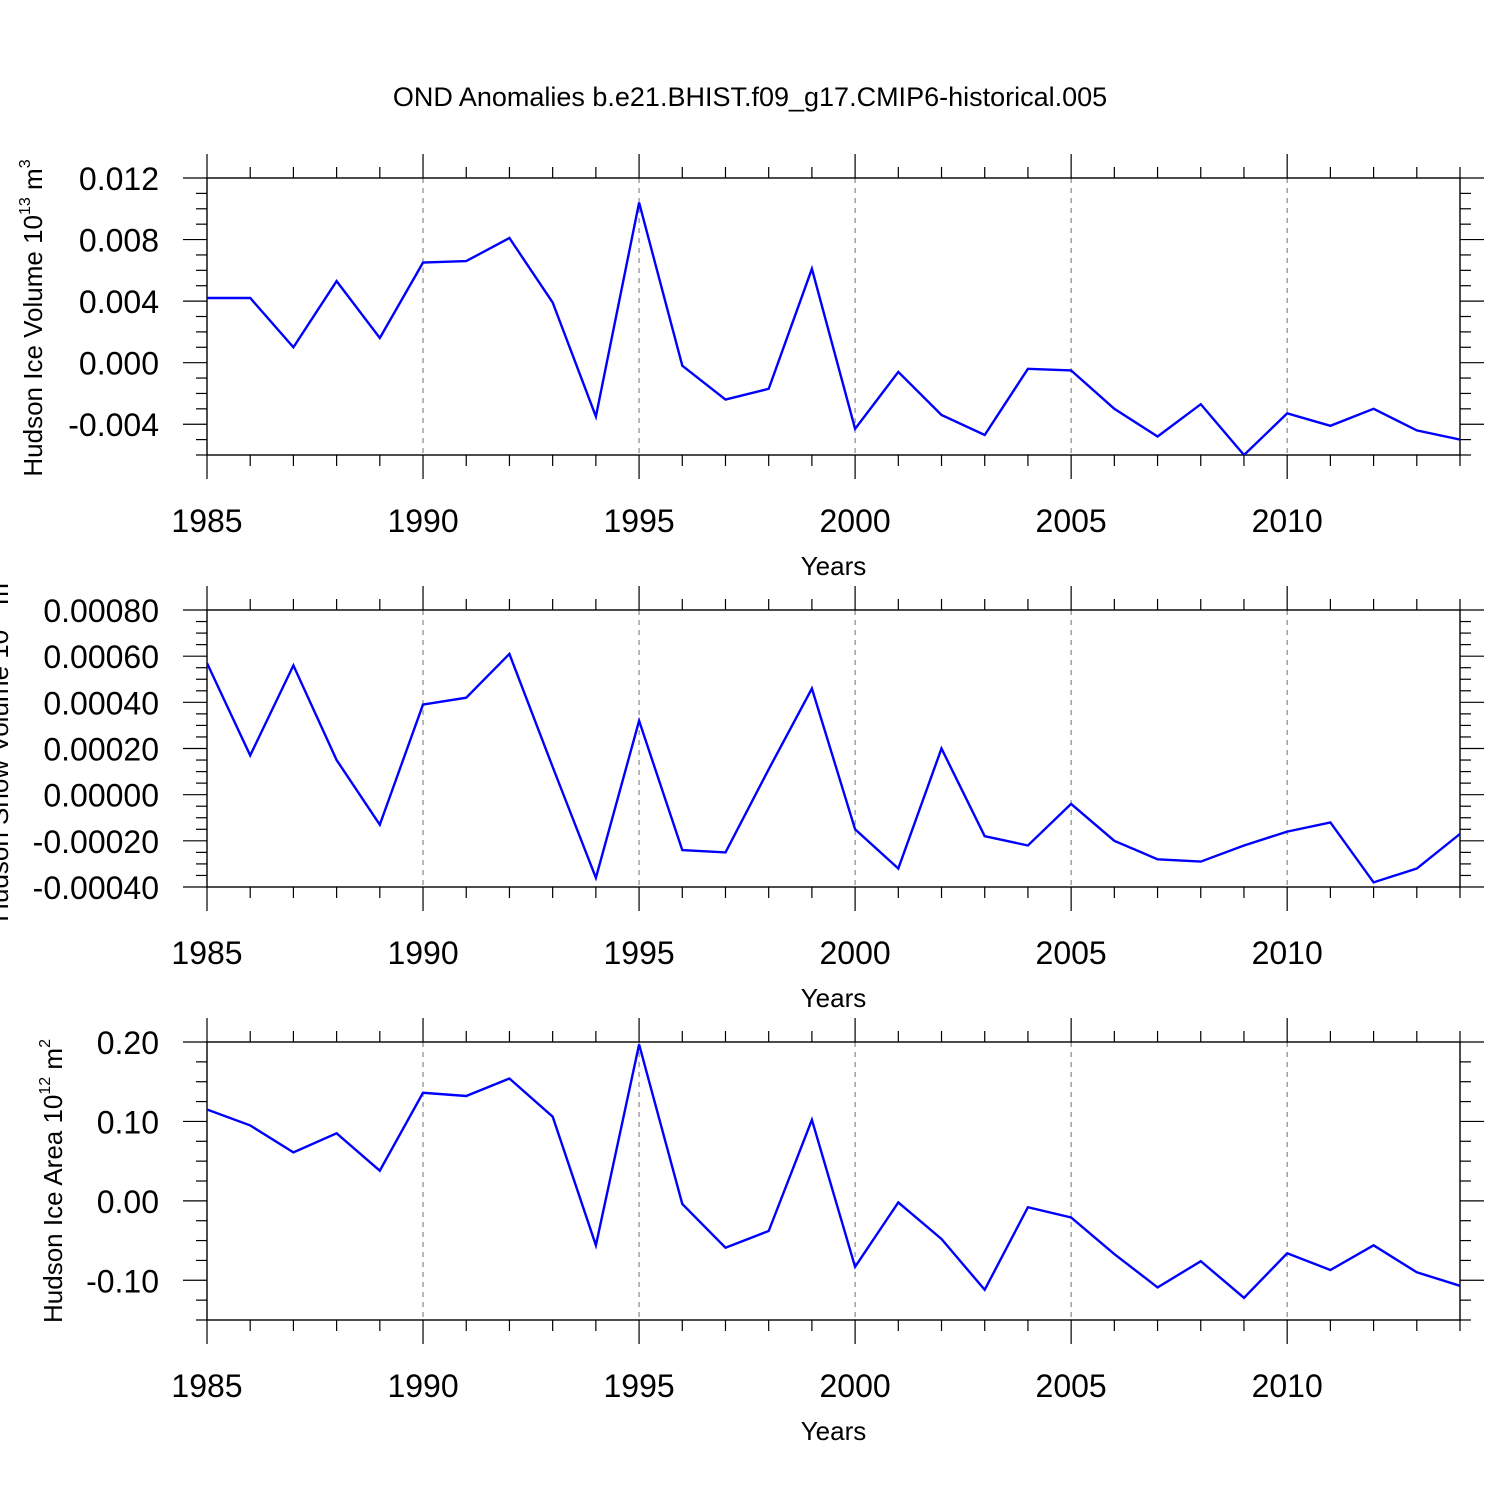  I want to click on y-tick-label: 0.008, so click(119, 241).